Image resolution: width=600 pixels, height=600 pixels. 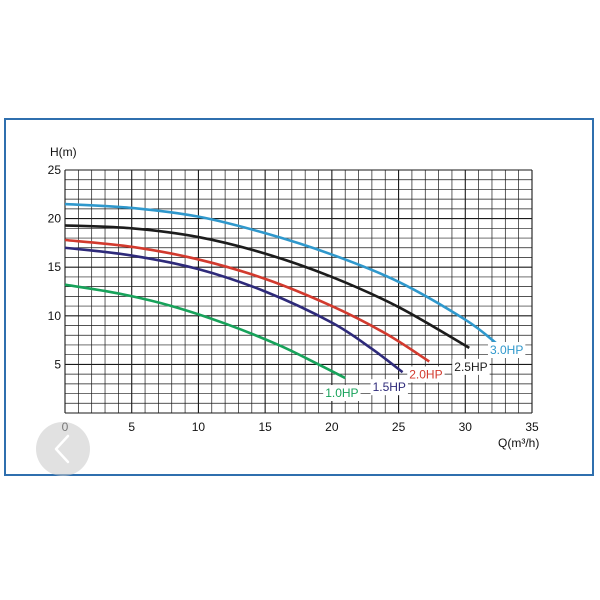 I want to click on y-tick-label: 15, so click(x=55, y=267).